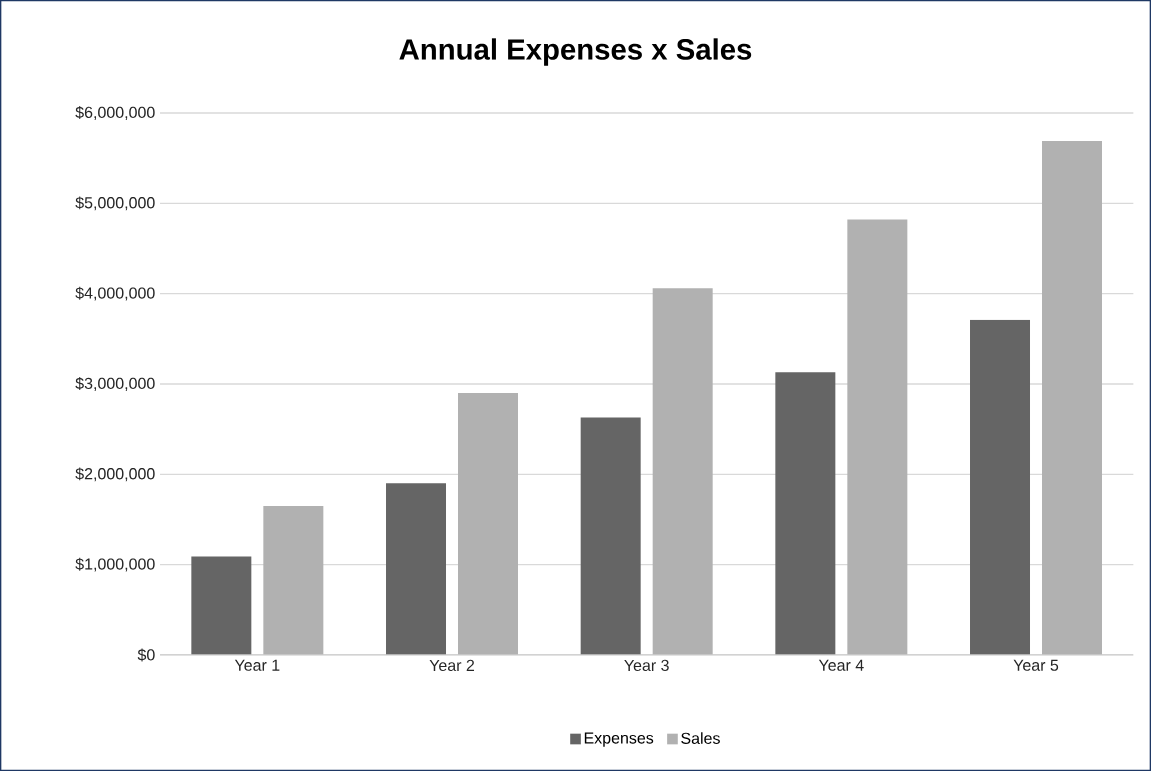 This screenshot has width=1151, height=771. I want to click on x-tick-label: Year 3, so click(646, 665).